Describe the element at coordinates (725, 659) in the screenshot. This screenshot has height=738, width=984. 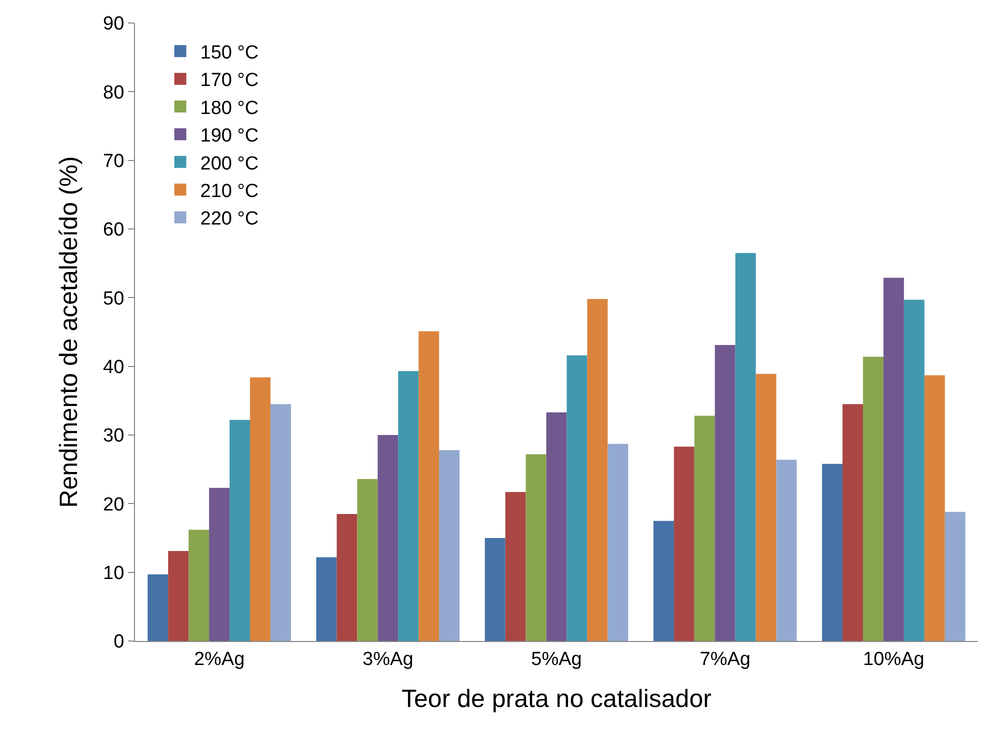
I see `x-tick-label: 7%Ag` at that location.